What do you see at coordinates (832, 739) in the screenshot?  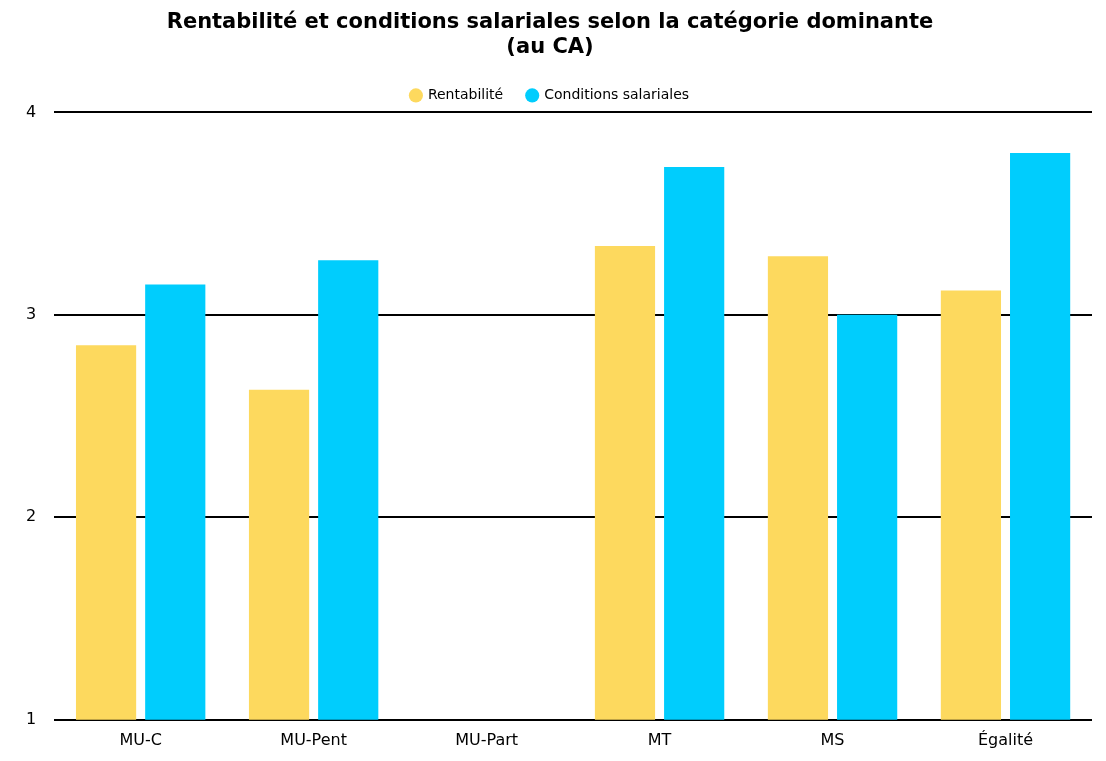 I see `x-tick-label: MS` at bounding box center [832, 739].